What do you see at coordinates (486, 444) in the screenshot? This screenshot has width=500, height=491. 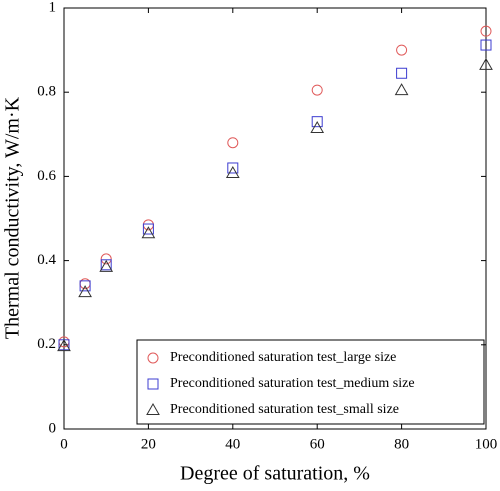 I see `x-tick-label: 100` at bounding box center [486, 444].